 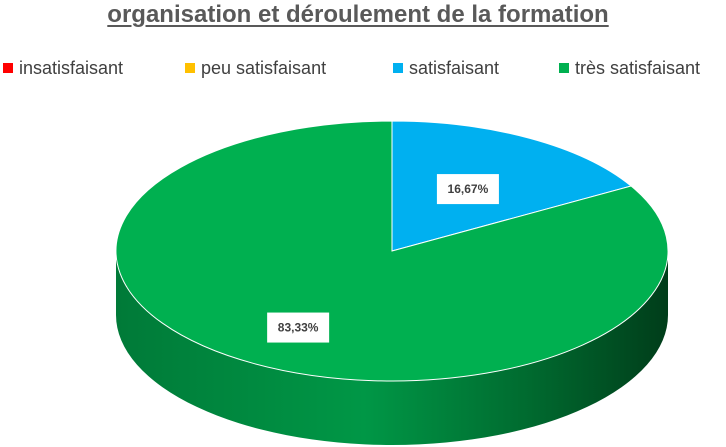 I want to click on legend-label-satisfaisant: satisfaisant, so click(x=454, y=68).